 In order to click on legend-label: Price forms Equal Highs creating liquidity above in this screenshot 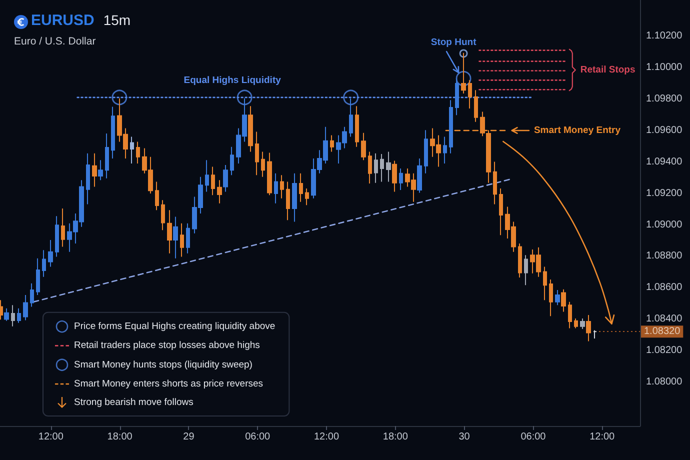, I will do `click(175, 326)`.